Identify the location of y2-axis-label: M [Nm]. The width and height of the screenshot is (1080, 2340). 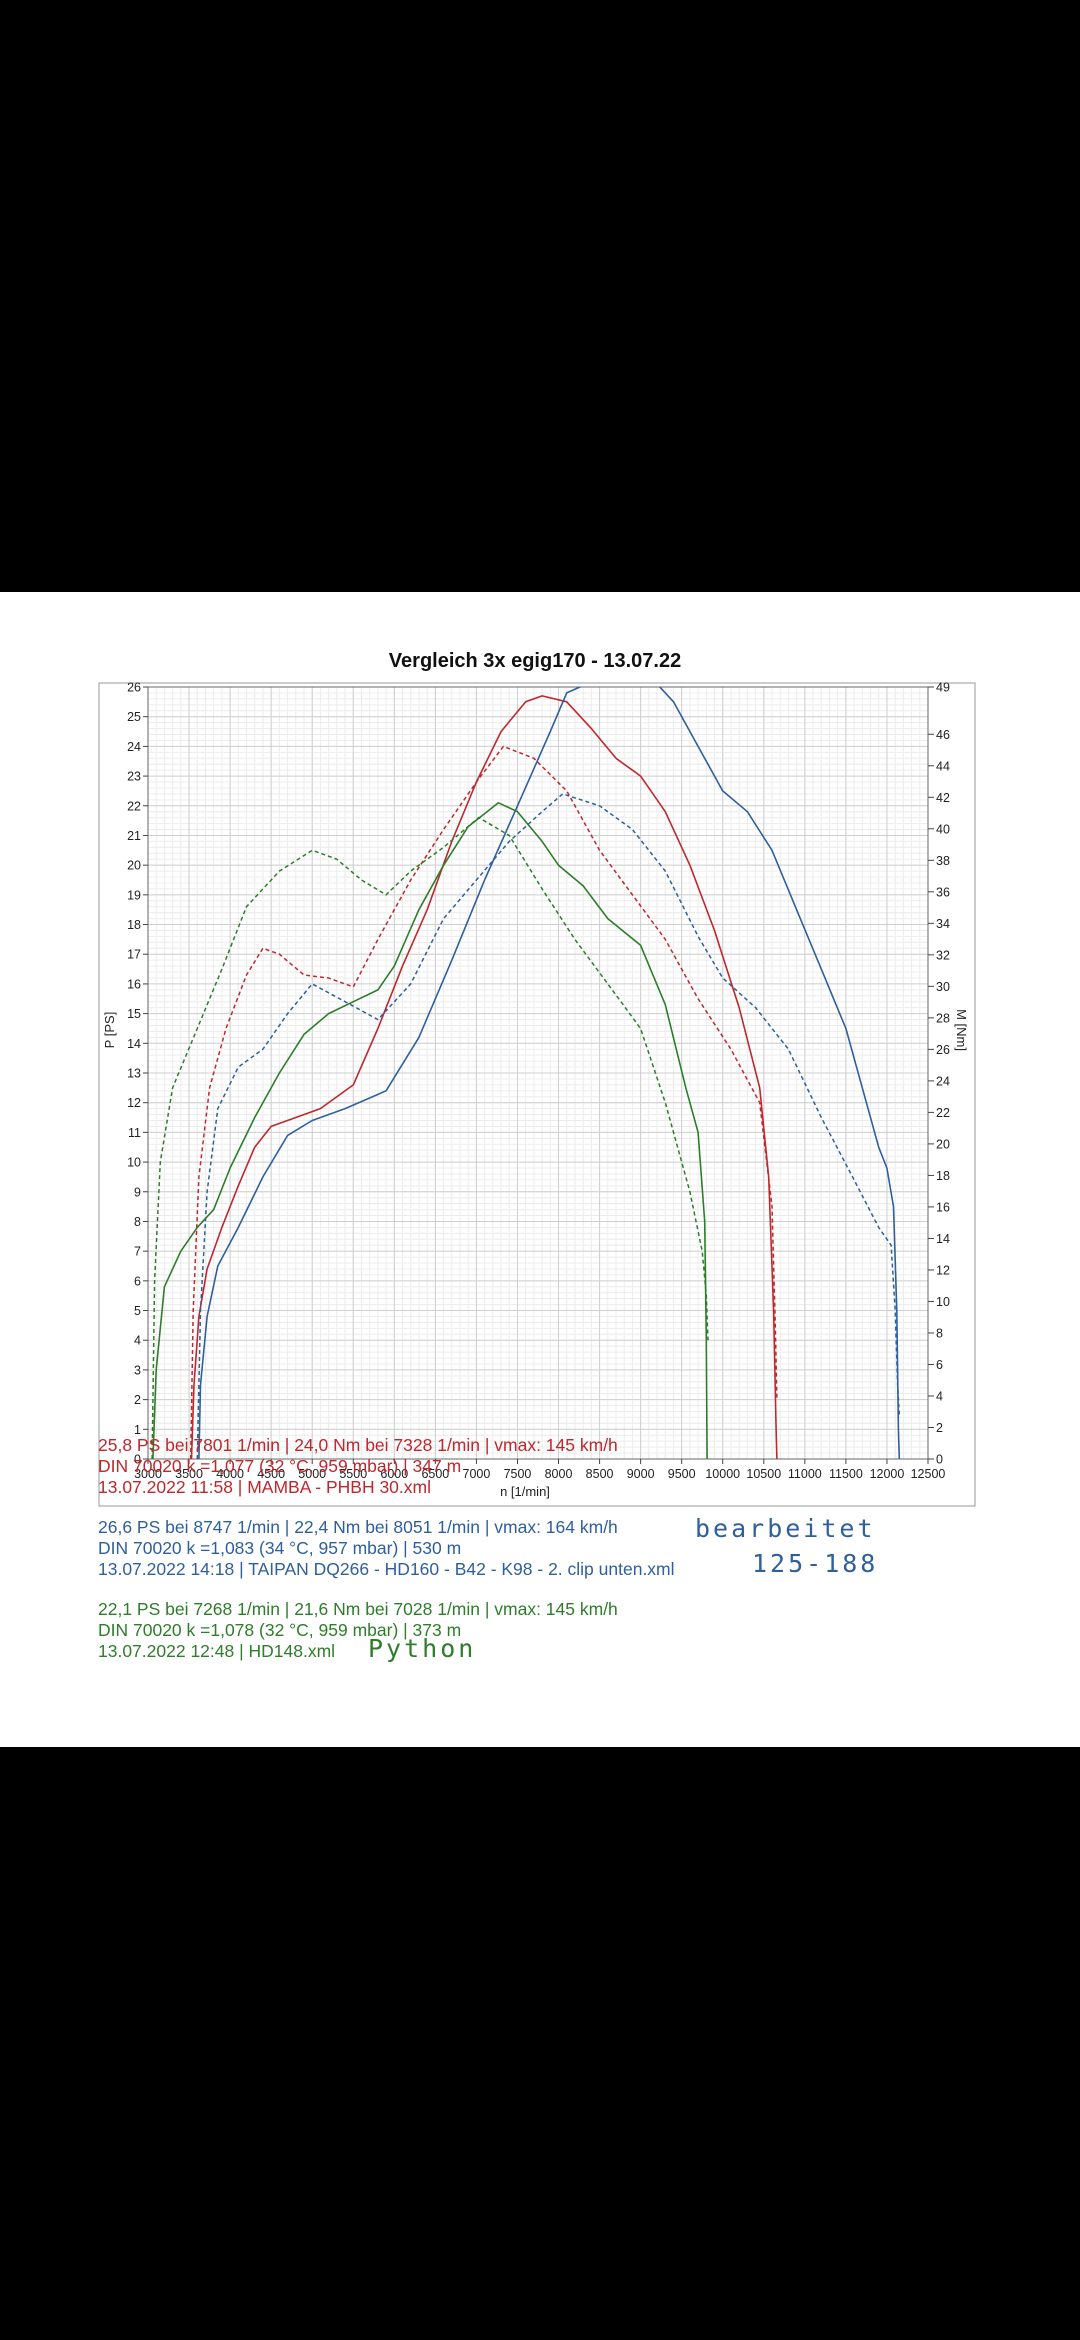
(961, 1030).